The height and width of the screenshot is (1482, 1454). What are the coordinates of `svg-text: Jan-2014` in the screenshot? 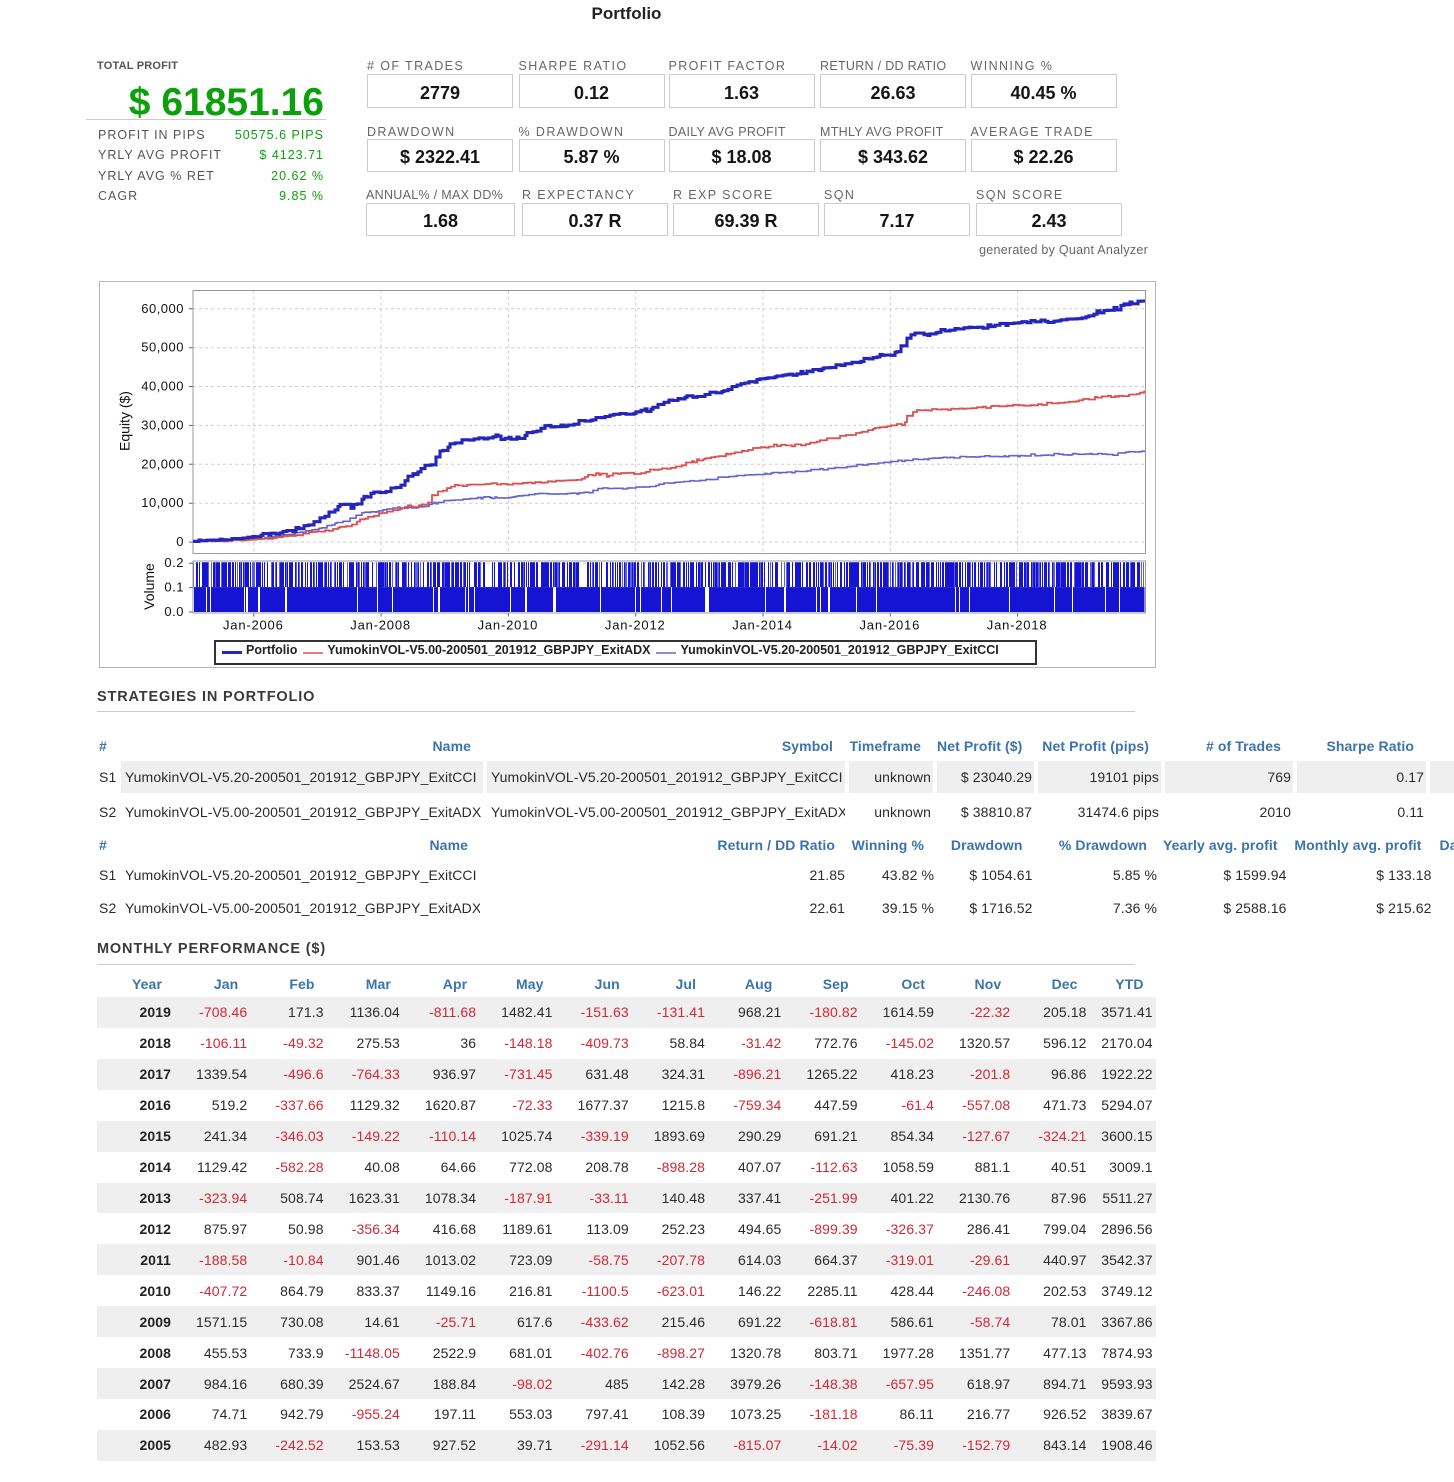 It's located at (762, 625).